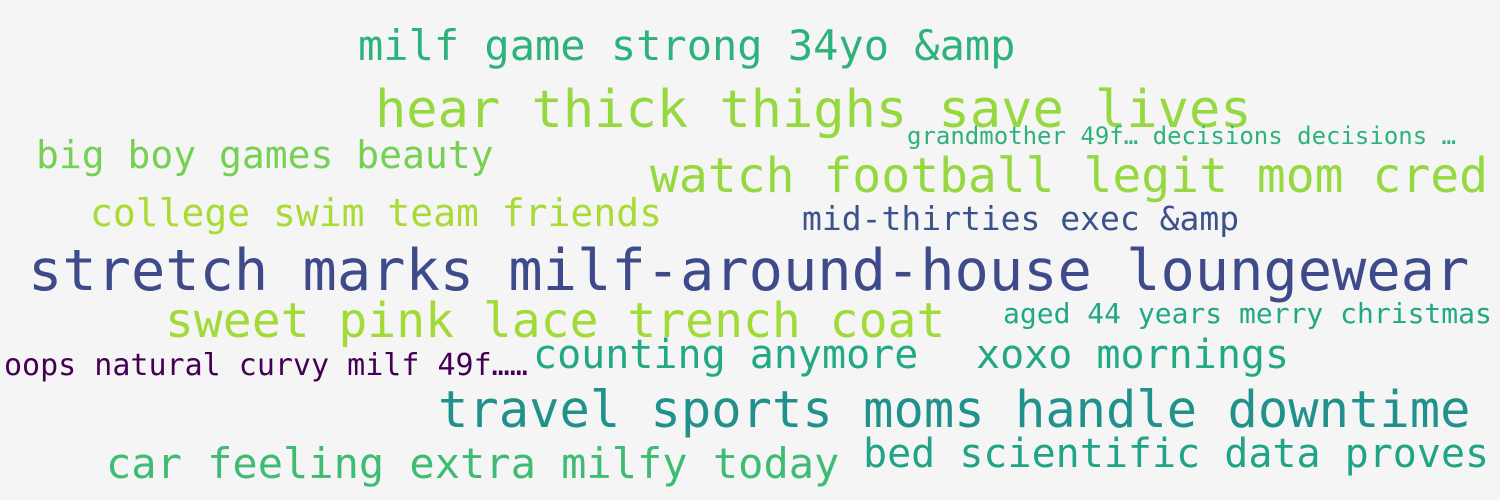 This screenshot has width=1500, height=500. I want to click on word-cloud-term: sweet pink lace trench coat, so click(555, 321).